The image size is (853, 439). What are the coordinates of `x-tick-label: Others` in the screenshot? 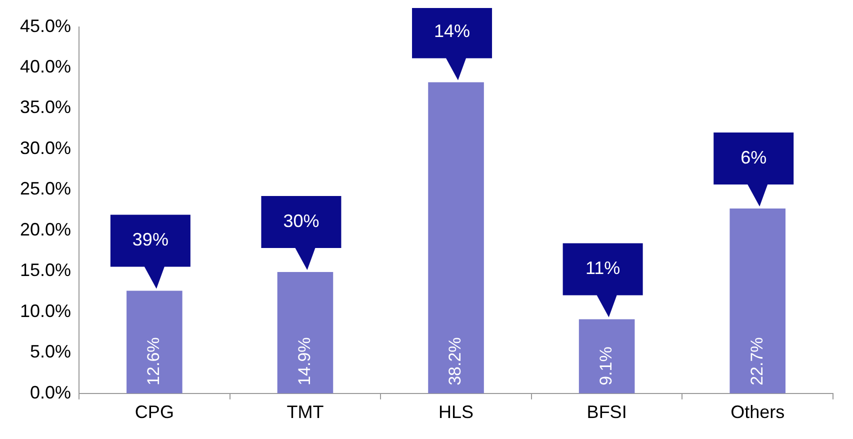 It's located at (757, 412).